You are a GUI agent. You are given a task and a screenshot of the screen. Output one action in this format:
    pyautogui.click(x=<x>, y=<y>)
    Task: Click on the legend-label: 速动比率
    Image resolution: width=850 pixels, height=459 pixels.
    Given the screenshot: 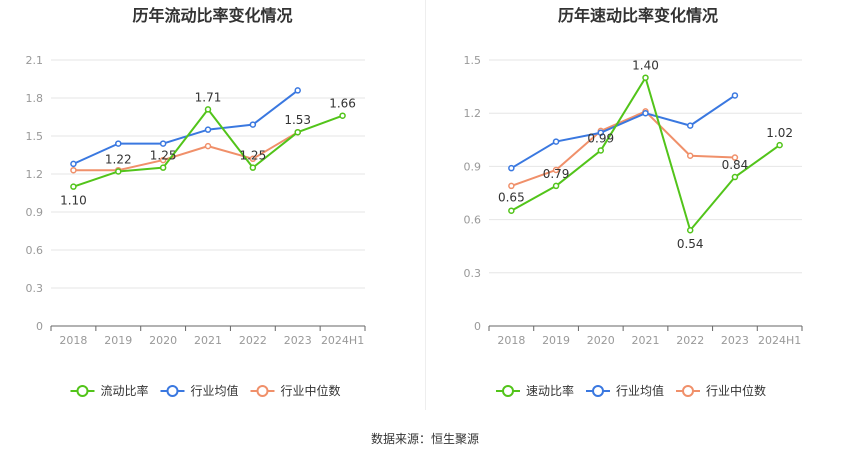 What is the action you would take?
    pyautogui.click(x=550, y=390)
    